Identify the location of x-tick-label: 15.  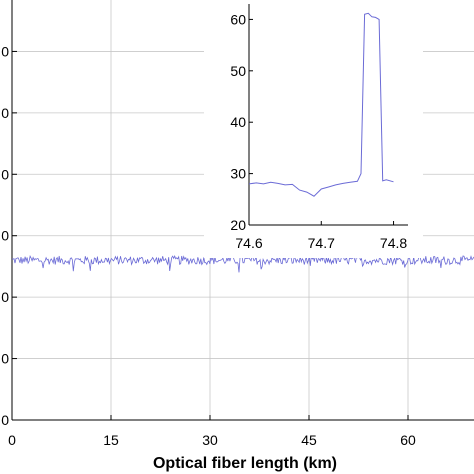
(111, 440).